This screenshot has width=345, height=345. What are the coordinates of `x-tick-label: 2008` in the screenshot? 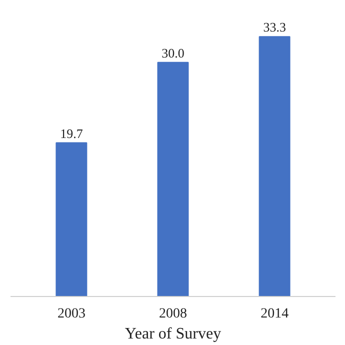 It's located at (173, 314).